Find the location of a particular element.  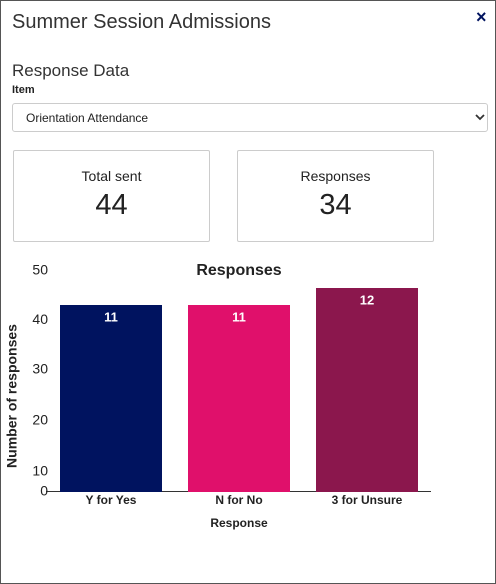

select-chevron is located at coordinates (480, 117).